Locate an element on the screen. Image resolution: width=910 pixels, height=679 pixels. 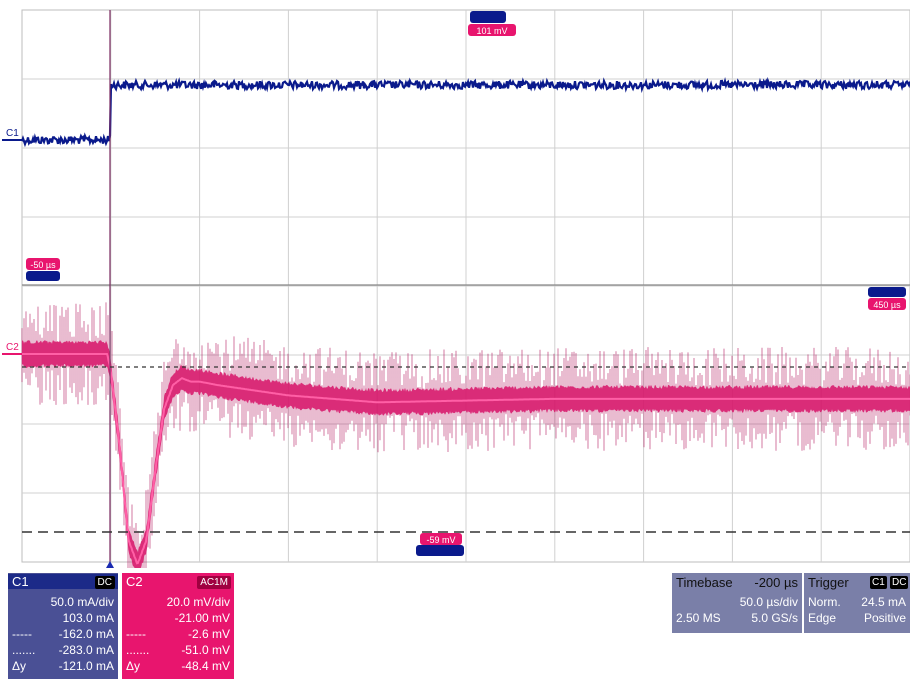
timebase-sample-row: 2.50 MS 5.0 GS/s is located at coordinates (737, 618).